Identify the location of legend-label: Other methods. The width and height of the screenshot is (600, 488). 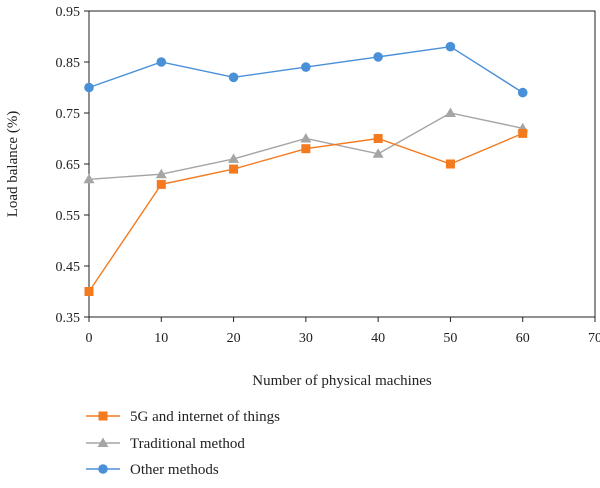
(174, 470).